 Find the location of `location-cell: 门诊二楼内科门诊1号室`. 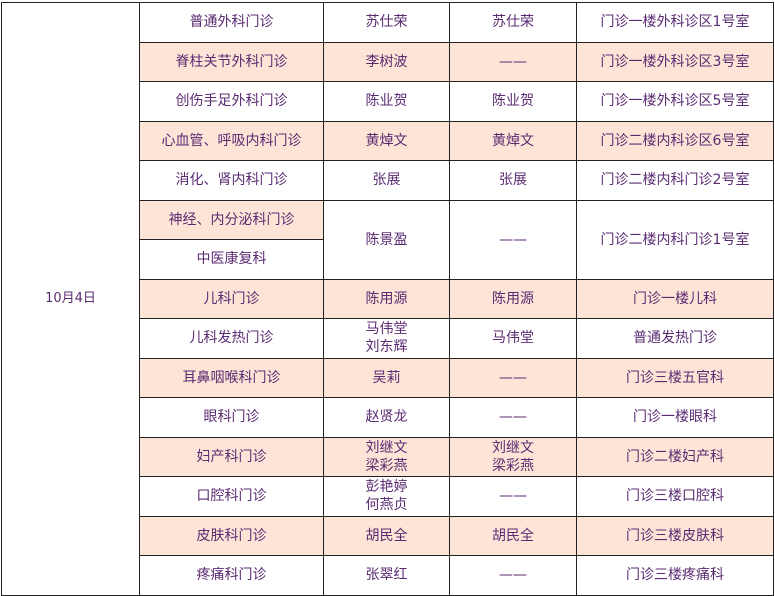

location-cell: 门诊二楼内科门诊1号室 is located at coordinates (675, 239).